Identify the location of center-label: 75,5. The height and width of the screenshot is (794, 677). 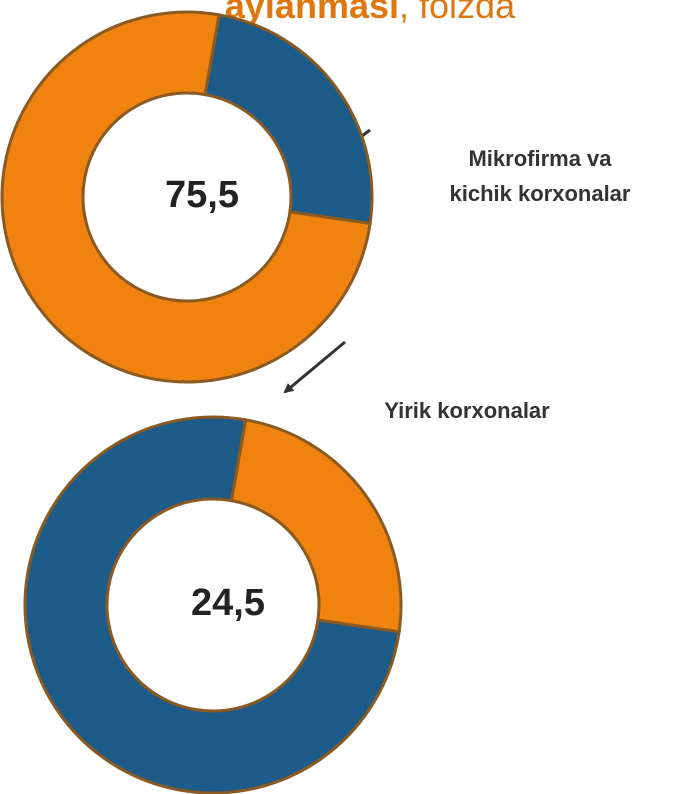
(202, 195).